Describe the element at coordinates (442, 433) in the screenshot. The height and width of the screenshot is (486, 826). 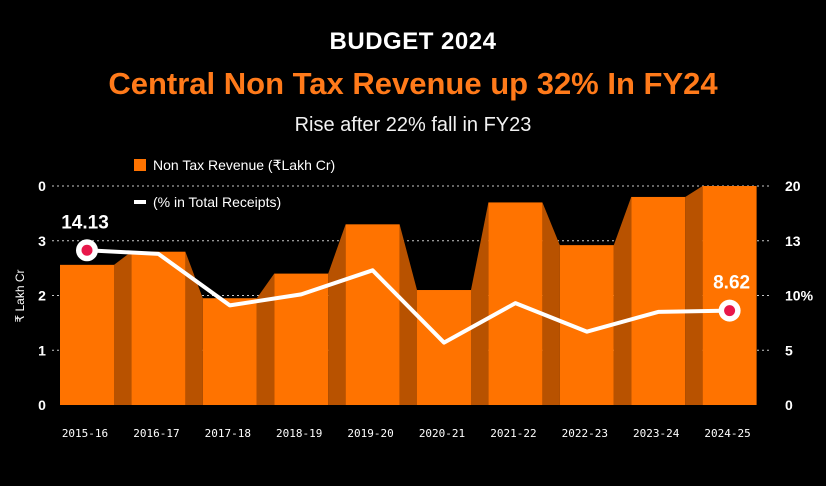
I see `x-tick-label: 2020-21` at that location.